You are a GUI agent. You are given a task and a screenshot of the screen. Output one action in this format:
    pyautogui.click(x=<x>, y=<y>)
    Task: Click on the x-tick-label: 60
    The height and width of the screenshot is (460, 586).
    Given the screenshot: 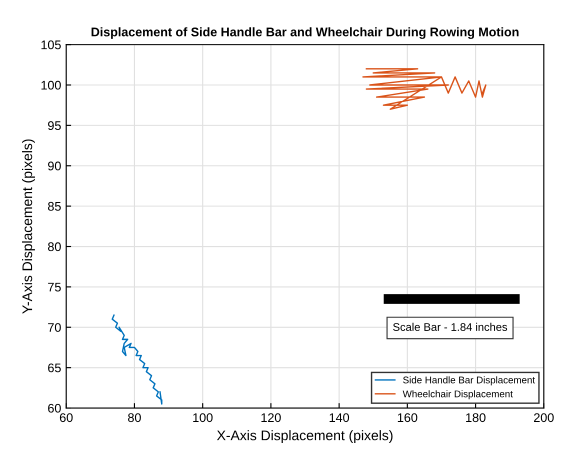 What is the action you would take?
    pyautogui.click(x=66, y=417)
    